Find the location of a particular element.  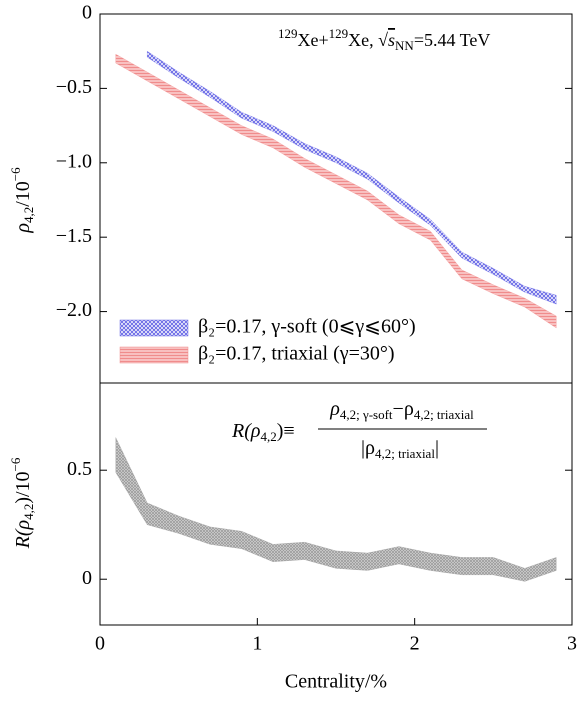

annotation: 129Xe+129Xe, √sNN=5.44 TeV is located at coordinates (384, 39).